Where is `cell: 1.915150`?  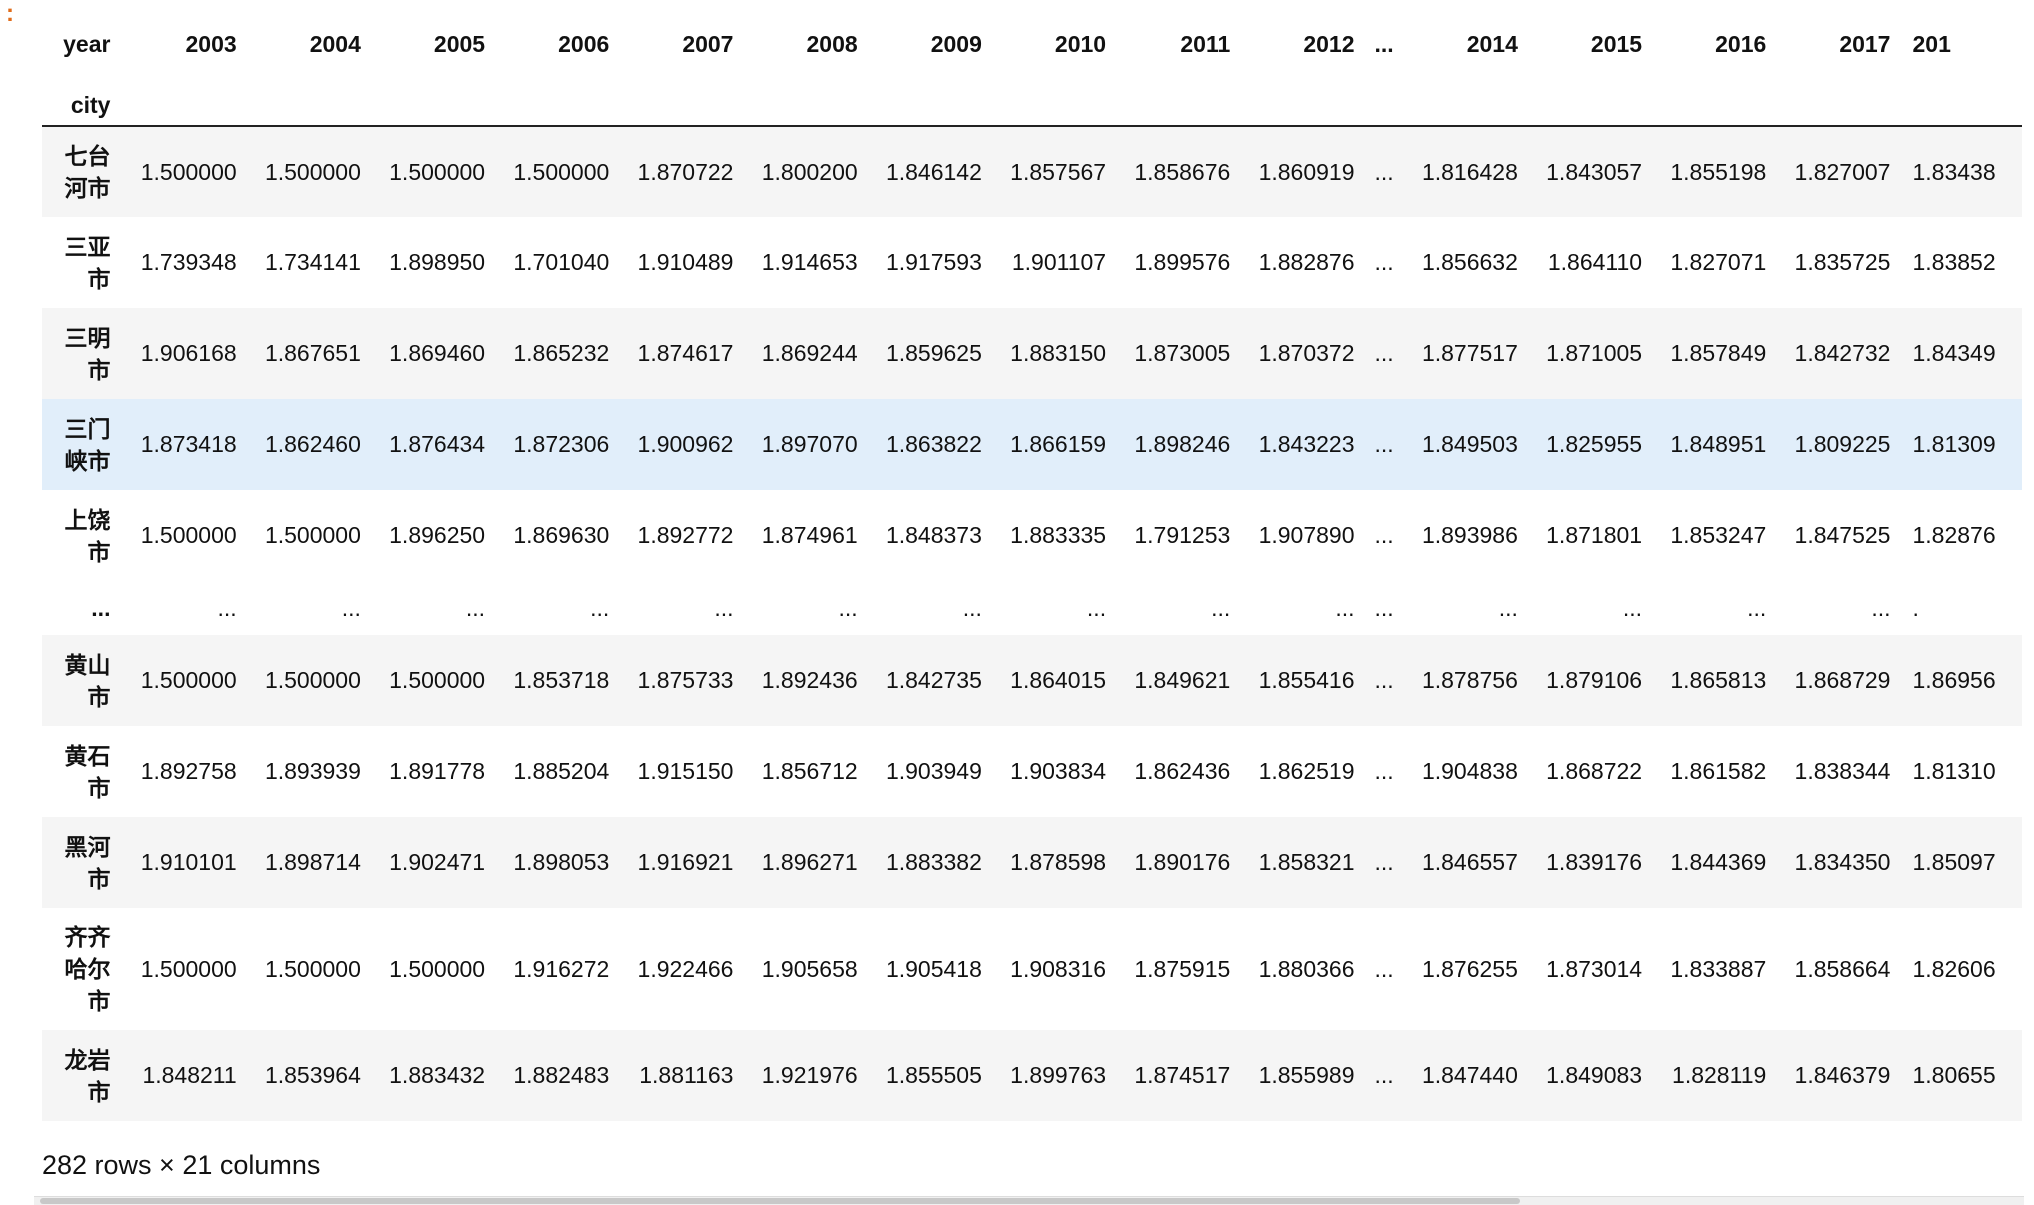 cell: 1.915150 is located at coordinates (685, 771).